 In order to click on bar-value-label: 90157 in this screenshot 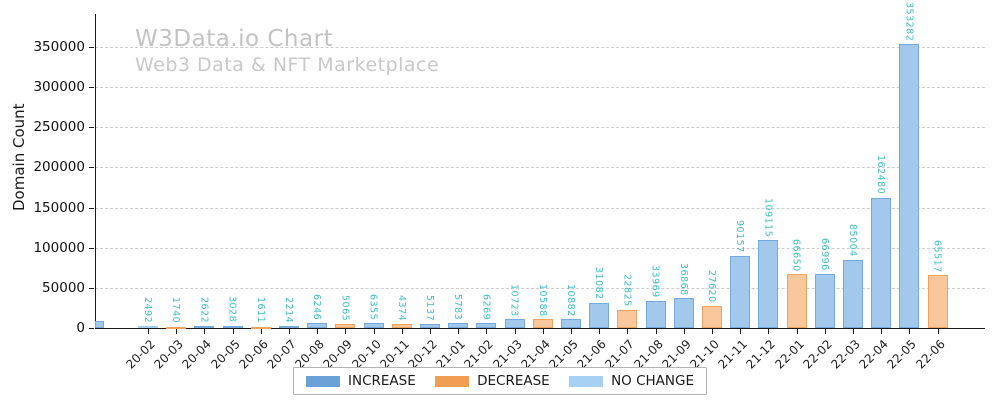, I will do `click(740, 236)`.